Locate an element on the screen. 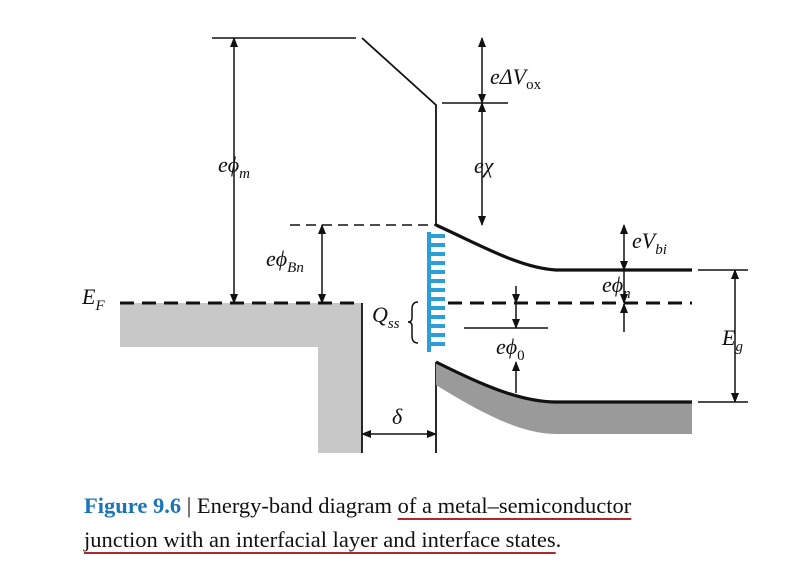 The width and height of the screenshot is (802, 565). figure-number: Figure 9.6 is located at coordinates (133, 505).